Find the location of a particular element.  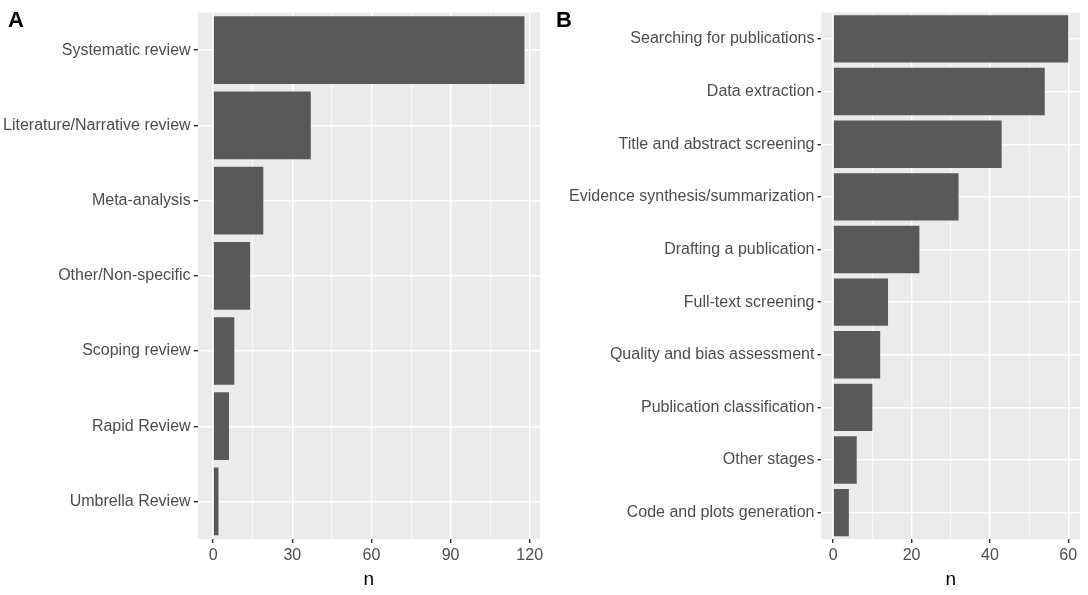

y-tick-label: Quality and bias assessment is located at coordinates (712, 354).